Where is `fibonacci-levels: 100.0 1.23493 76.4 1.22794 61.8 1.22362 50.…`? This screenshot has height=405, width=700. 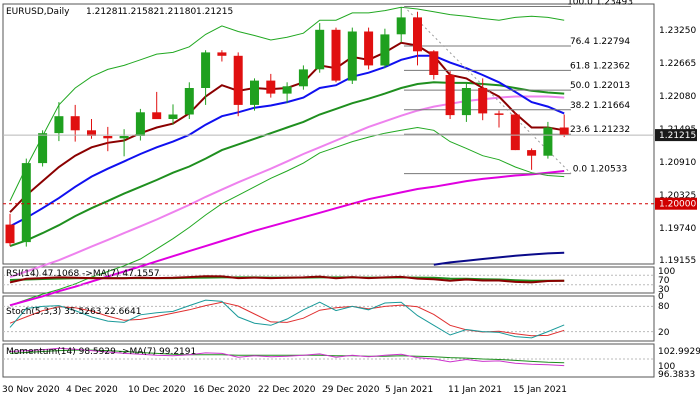 fibonacci-levels: 100.0 1.23493 76.4 1.22794 61.8 1.22362 50.… is located at coordinates (518, 87).